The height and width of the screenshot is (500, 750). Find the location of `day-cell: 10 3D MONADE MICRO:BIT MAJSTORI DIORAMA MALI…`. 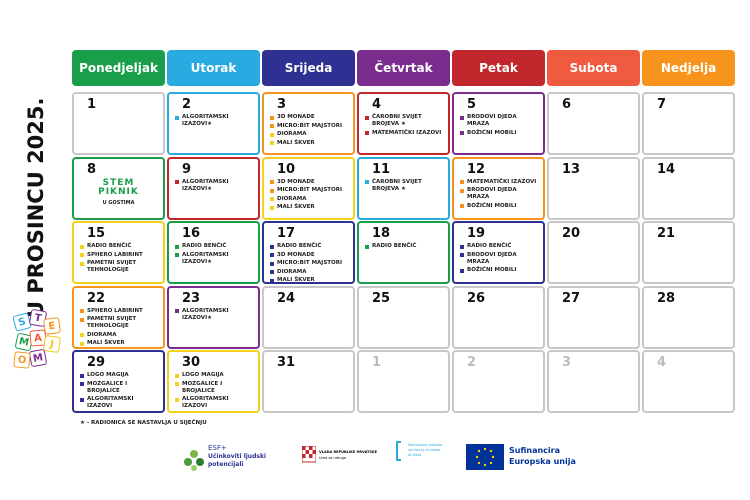

day-cell: 10 3D MONADE MICRO:BIT MAJSTORI DIORAMA MALI… is located at coordinates (308, 188).